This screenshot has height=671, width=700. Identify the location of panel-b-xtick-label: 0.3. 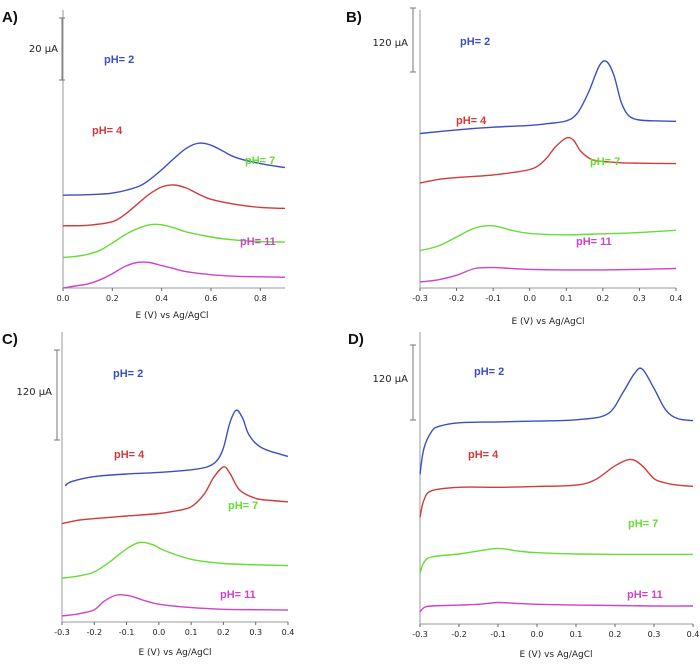
(639, 298).